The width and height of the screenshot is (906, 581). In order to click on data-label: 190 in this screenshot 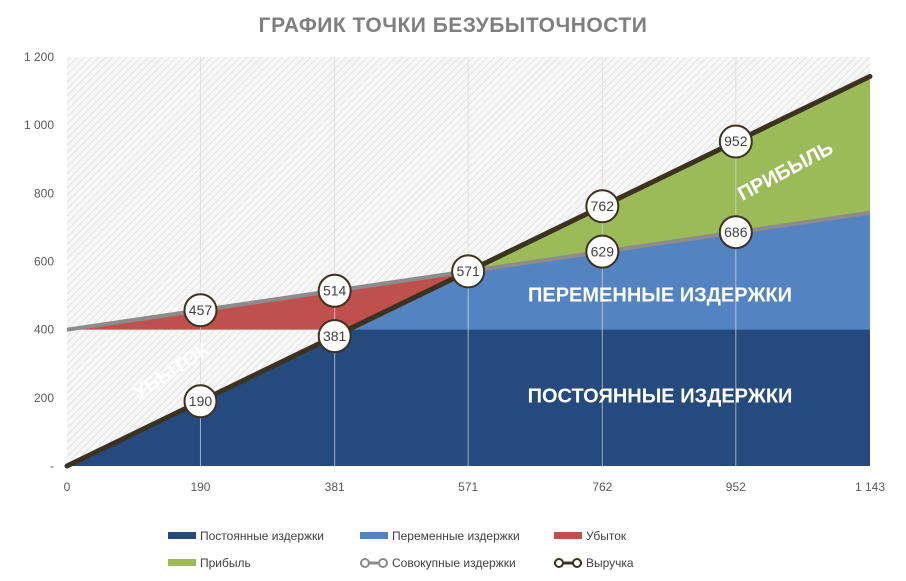, I will do `click(201, 401)`.